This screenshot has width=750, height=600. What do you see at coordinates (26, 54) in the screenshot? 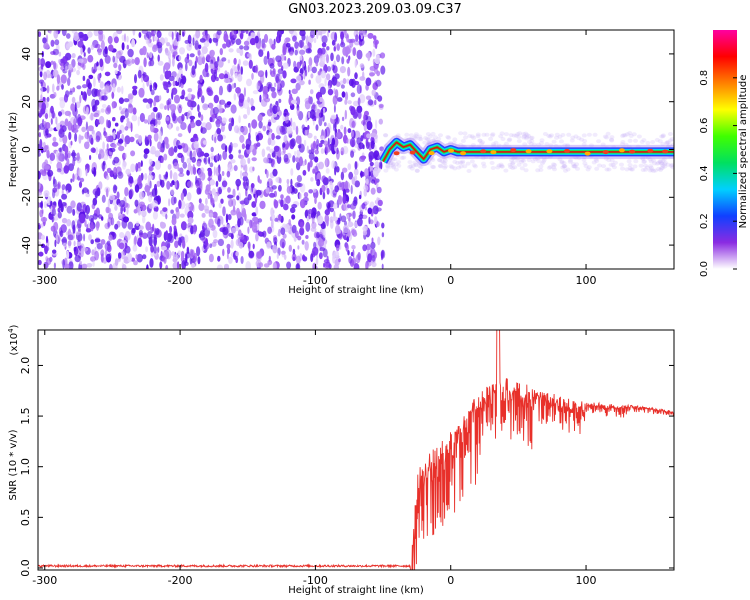
I see `y-tick-label: 40` at bounding box center [26, 54].